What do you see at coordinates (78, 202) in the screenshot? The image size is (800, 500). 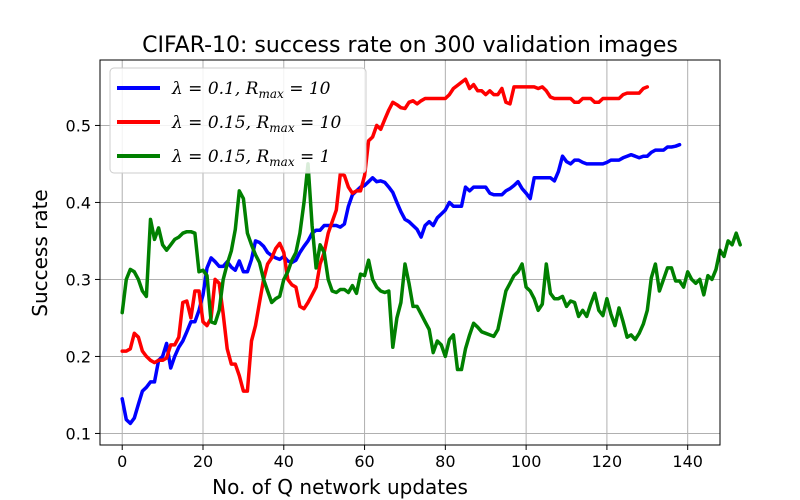 I see `y-tick-label: 0.4` at bounding box center [78, 202].